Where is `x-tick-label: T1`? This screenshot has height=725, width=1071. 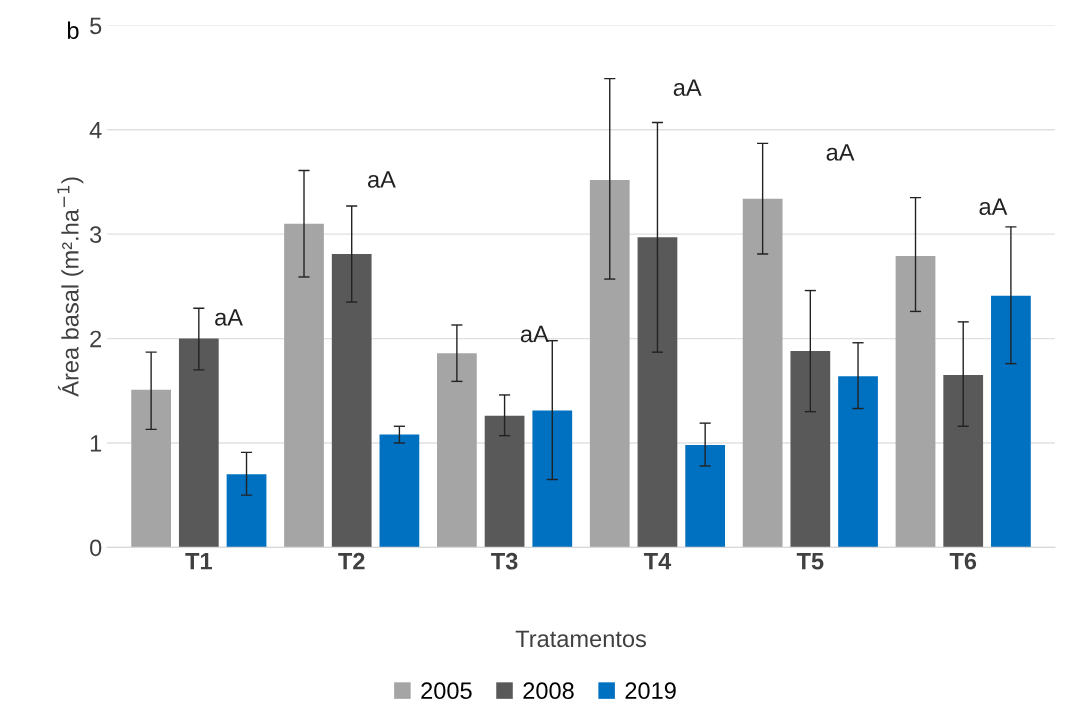 x-tick-label: T1 is located at coordinates (198, 561).